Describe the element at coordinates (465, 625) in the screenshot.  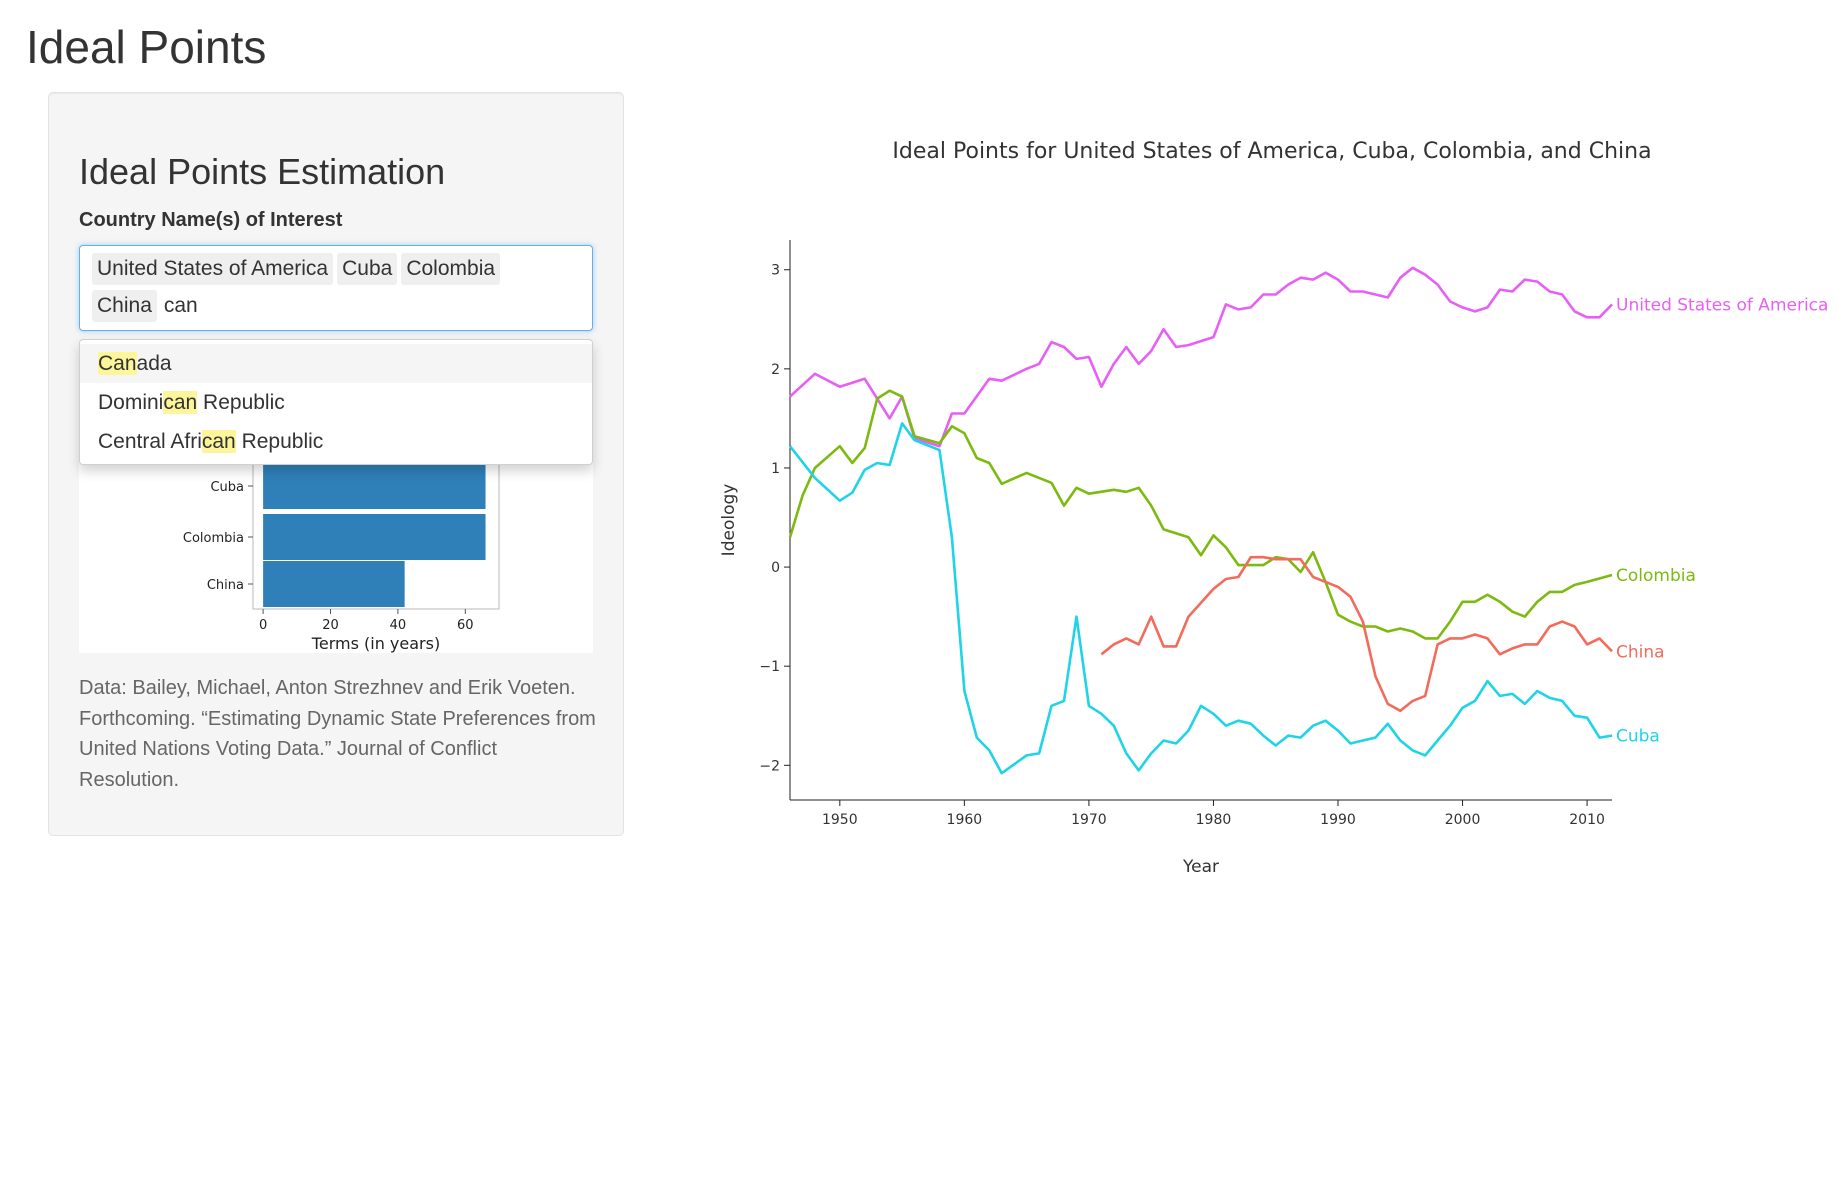
I see `bar-x-tick-label: 60` at that location.